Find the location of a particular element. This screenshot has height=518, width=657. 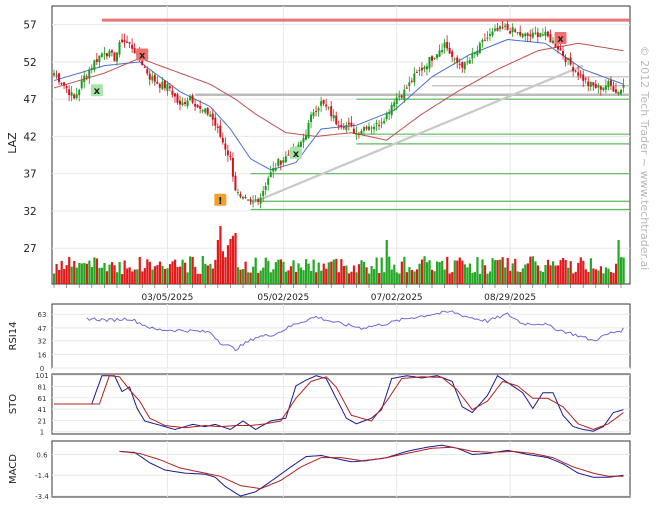

watermark: © 2012 Tech Trader ~ www.techtrader.ai is located at coordinates (644, 158).